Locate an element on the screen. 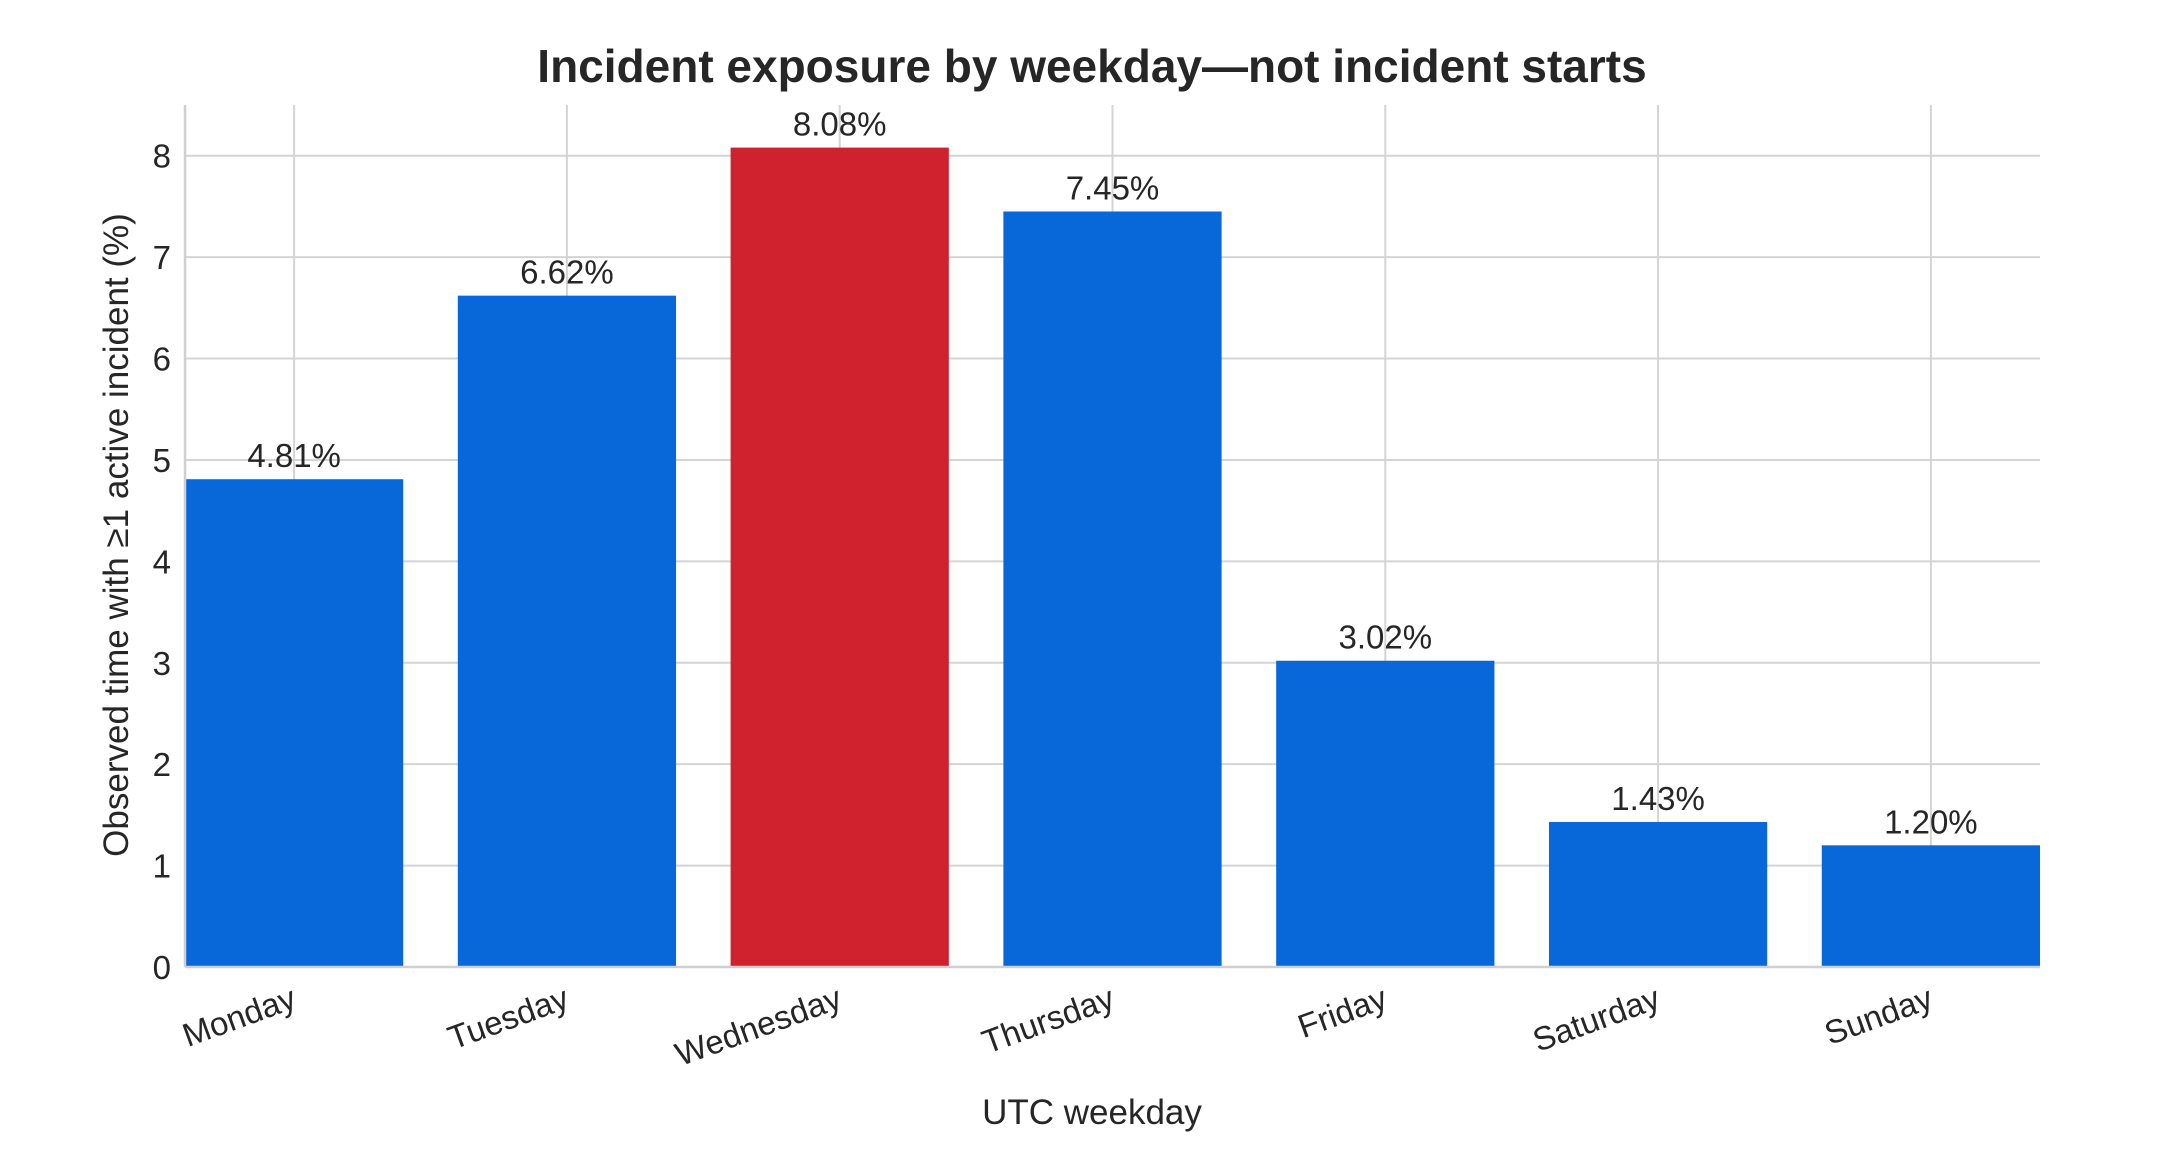 The height and width of the screenshot is (1154, 2184). data-label-sunday: 1.20% is located at coordinates (1931, 821).